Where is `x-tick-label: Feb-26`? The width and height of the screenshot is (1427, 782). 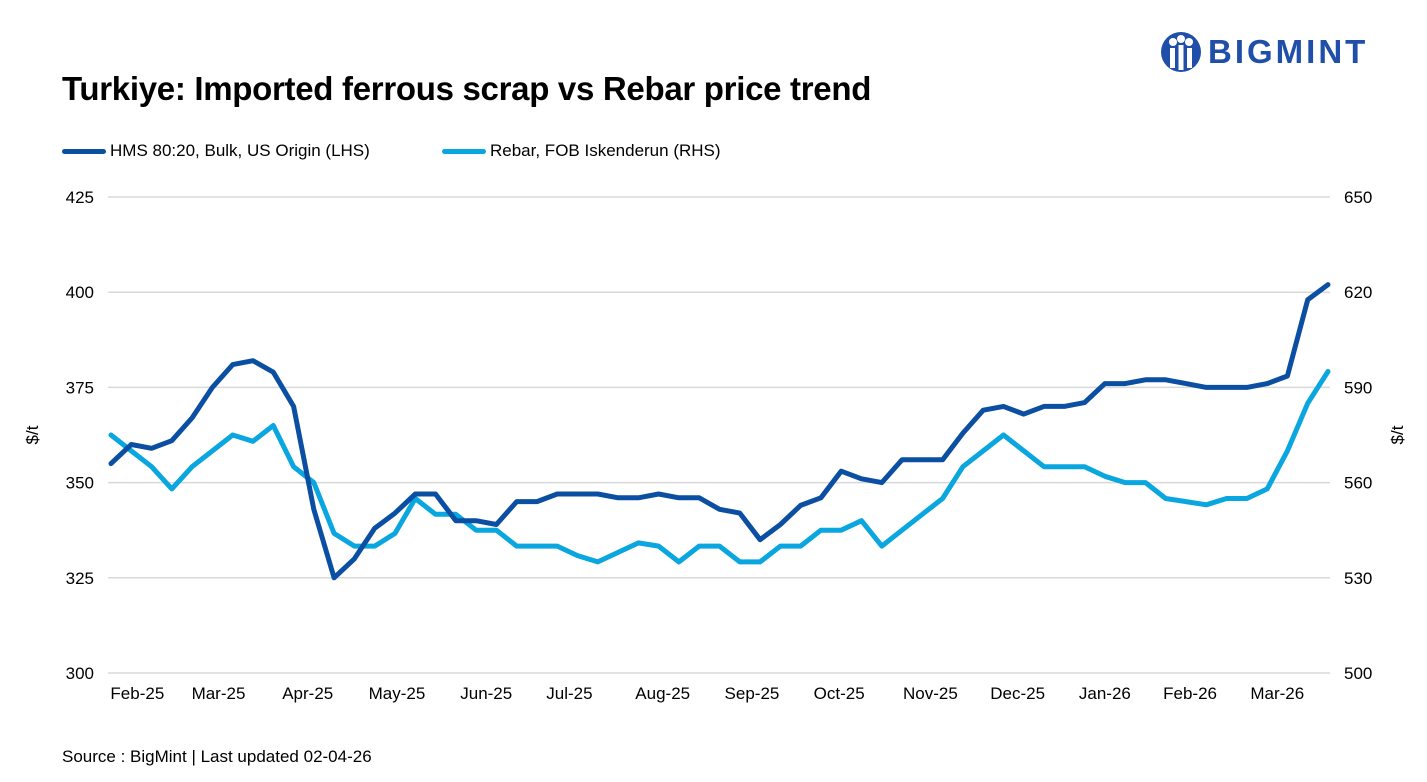 x-tick-label: Feb-26 is located at coordinates (1190, 693).